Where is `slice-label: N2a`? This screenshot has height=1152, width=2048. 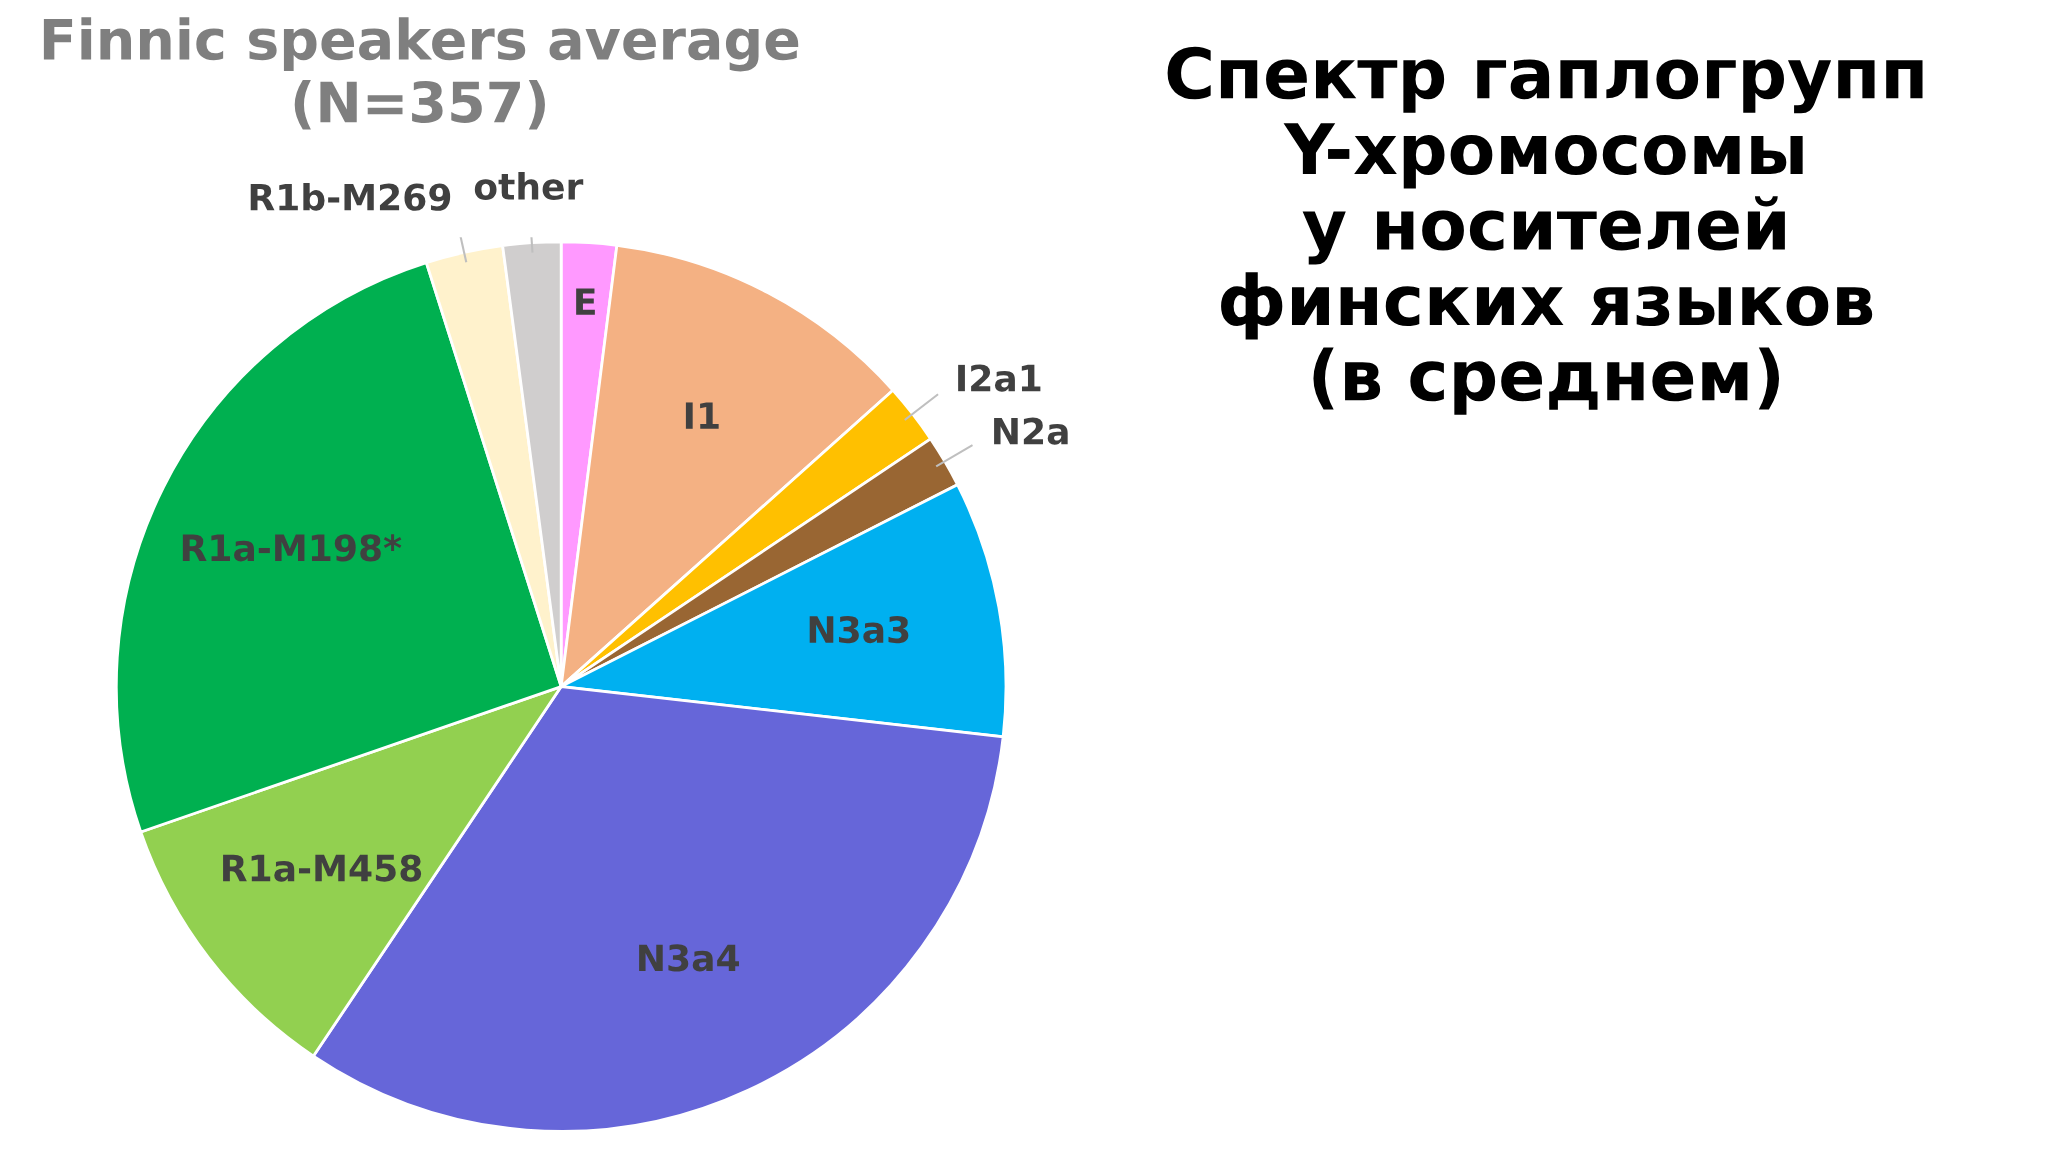 slice-label: N2a is located at coordinates (1031, 431).